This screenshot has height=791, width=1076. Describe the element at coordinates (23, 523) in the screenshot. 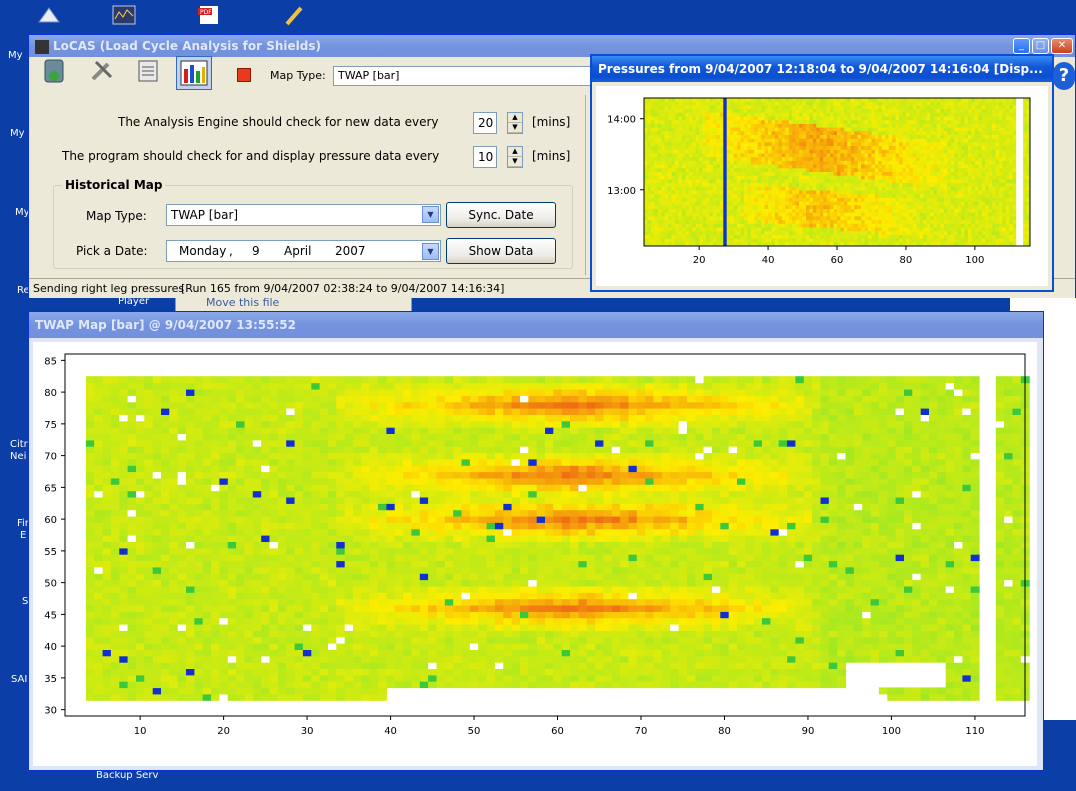

I see `desktop-label: Fir` at that location.